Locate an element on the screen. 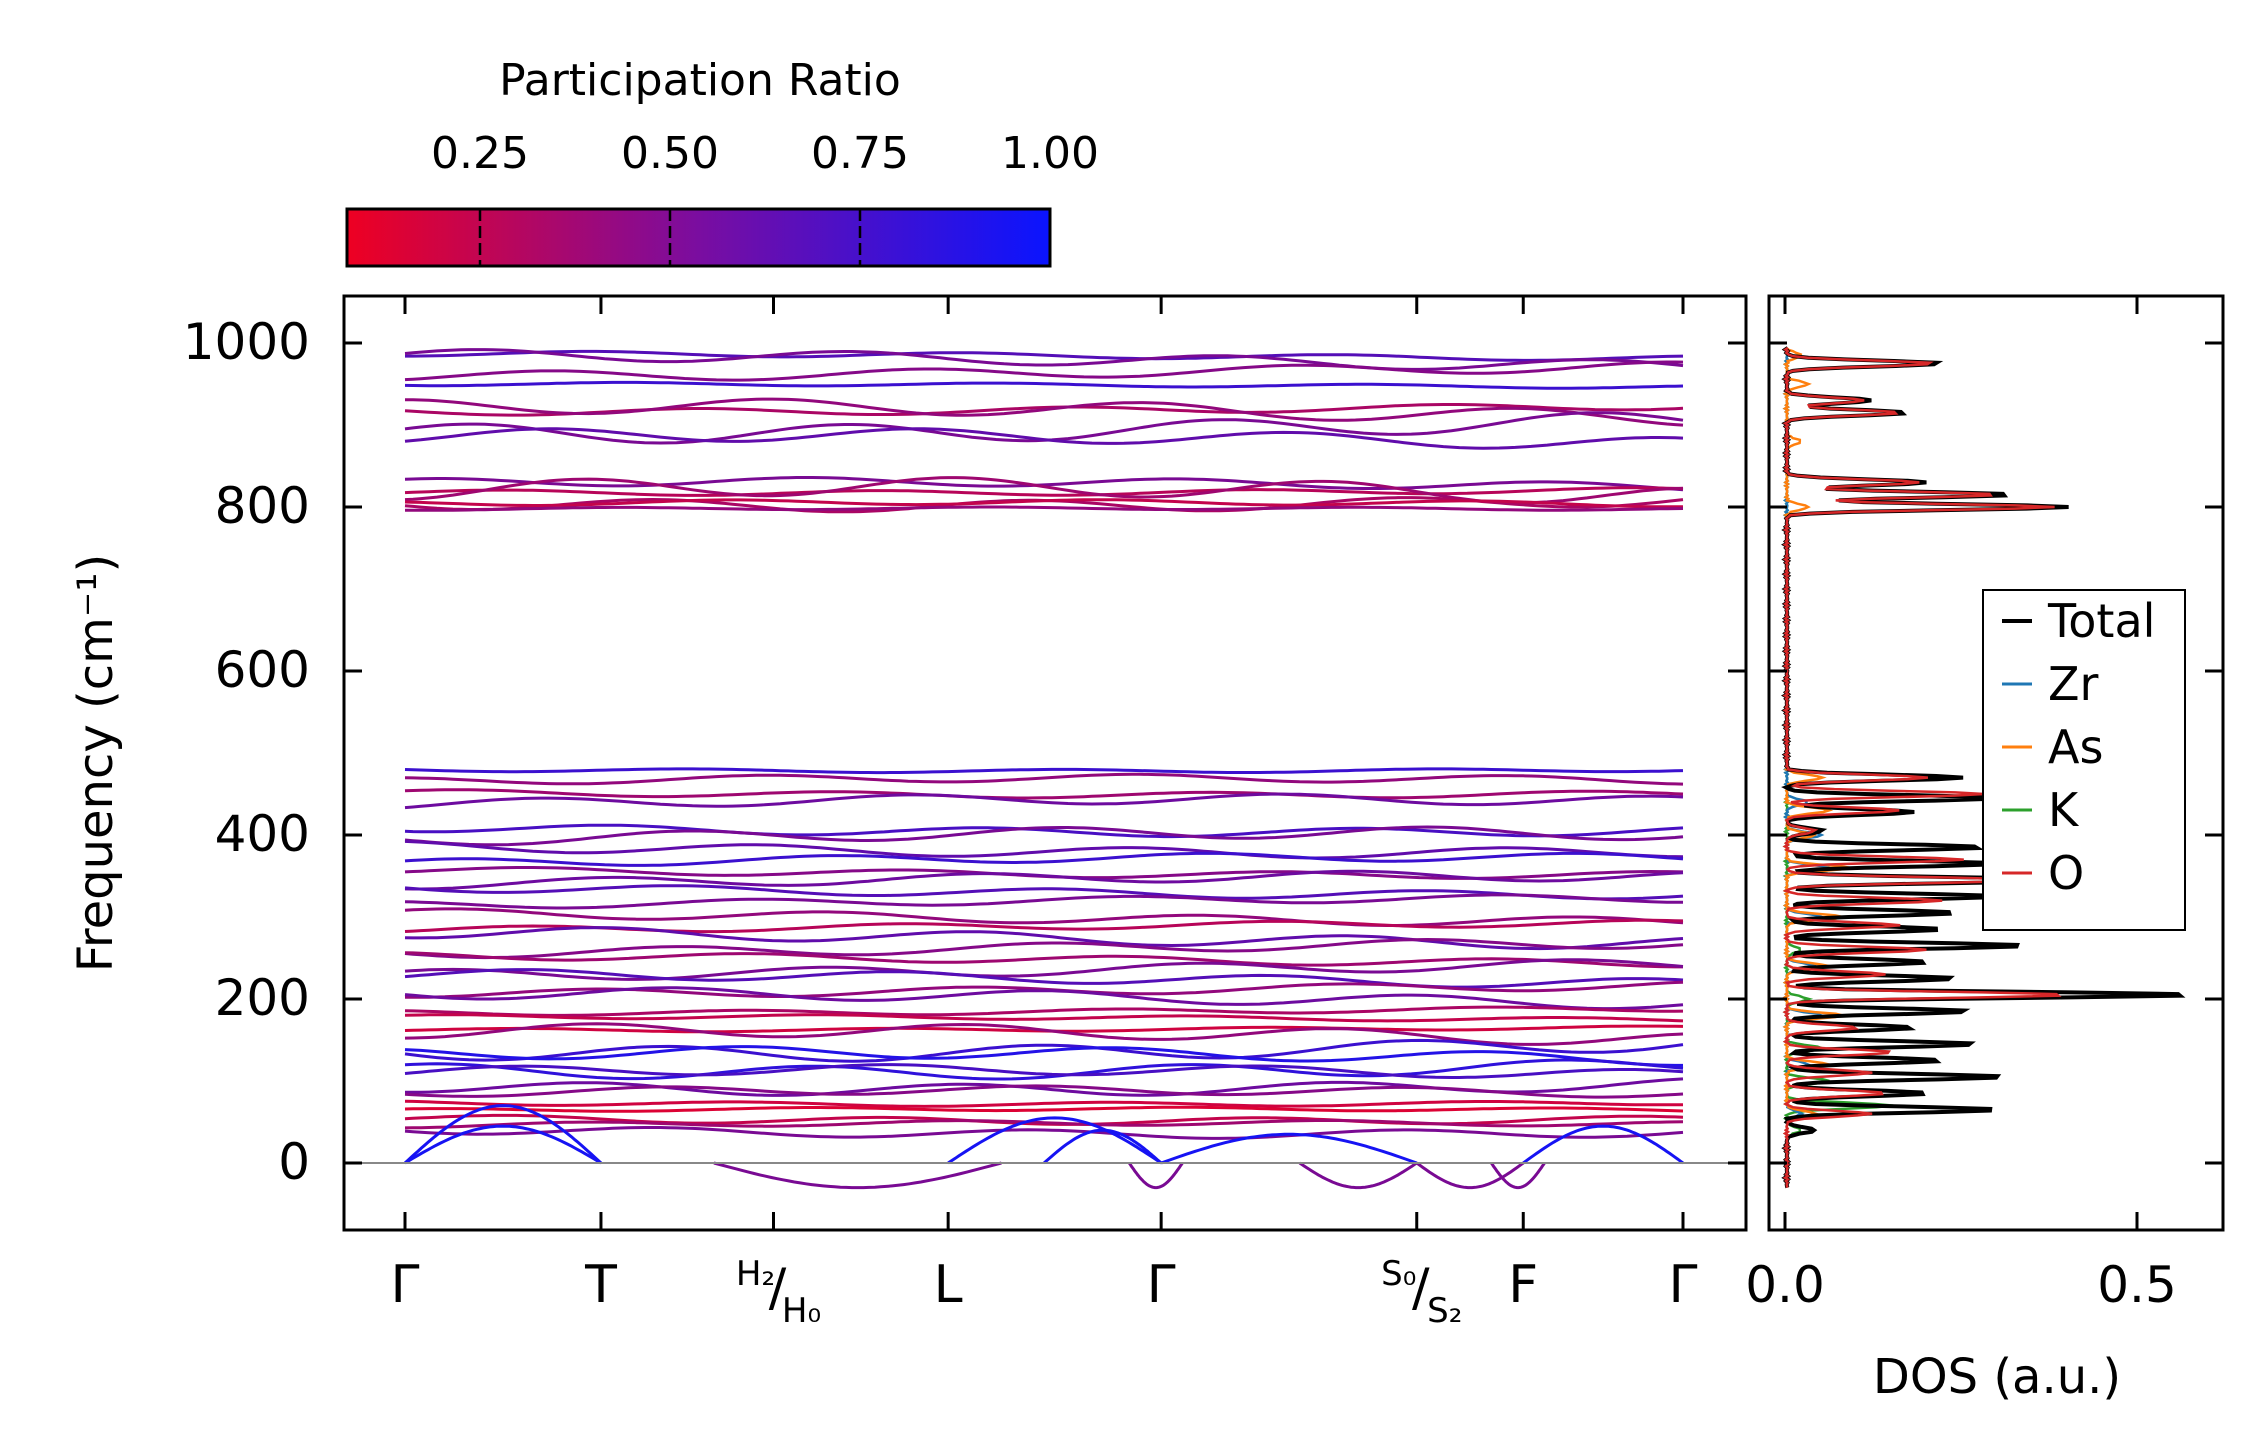  kpoint-label: F is located at coordinates (1523, 1285).